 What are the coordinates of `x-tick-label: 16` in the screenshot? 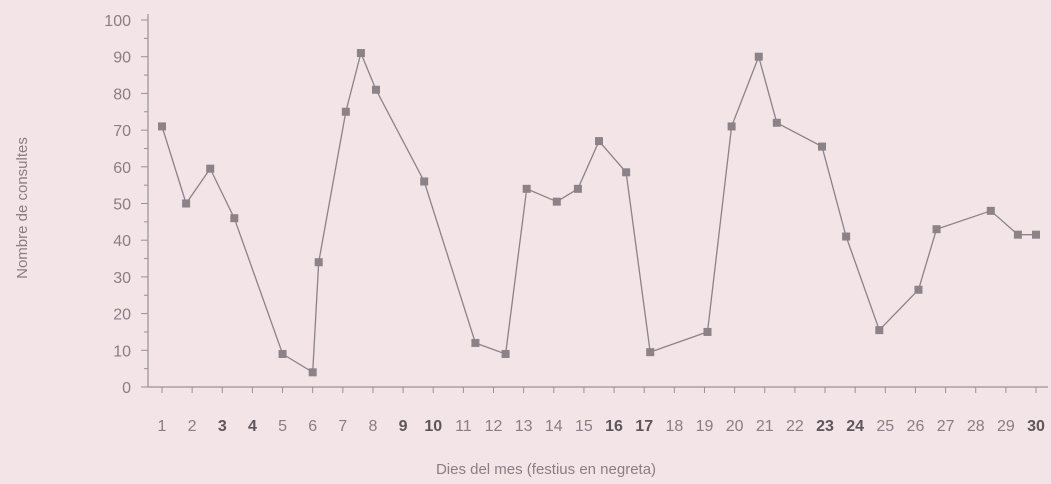 It's located at (614, 426).